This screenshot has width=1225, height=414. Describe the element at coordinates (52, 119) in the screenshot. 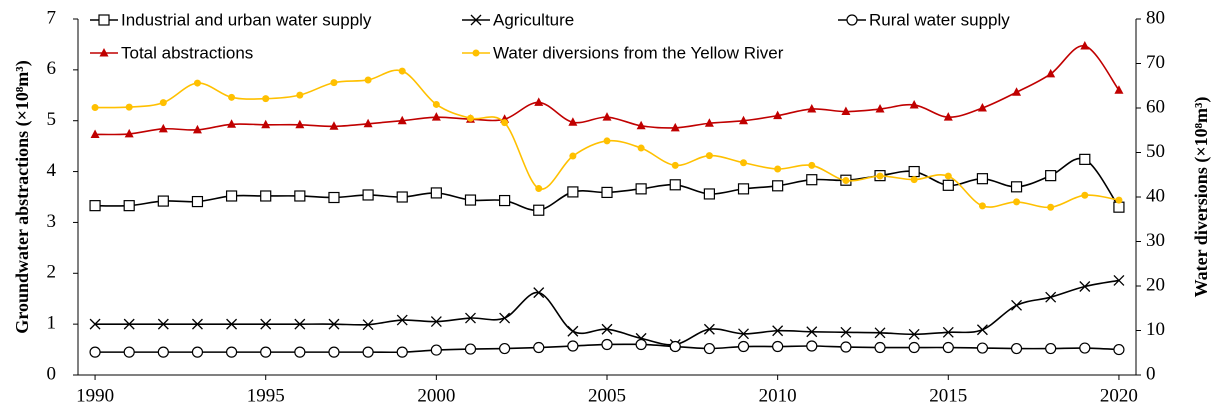

I see `y-tick-label: 5` at that location.